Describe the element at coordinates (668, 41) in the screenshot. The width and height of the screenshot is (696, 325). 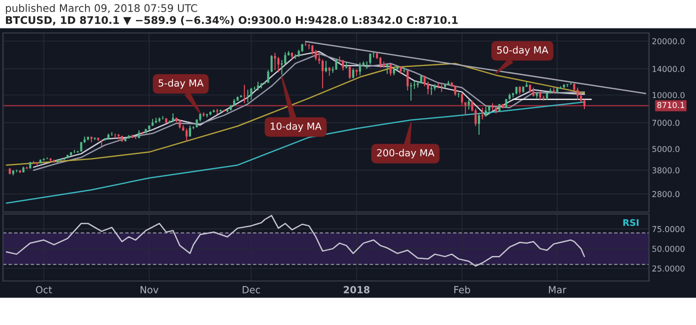
I see `y-tick-label: 20000.0` at that location.